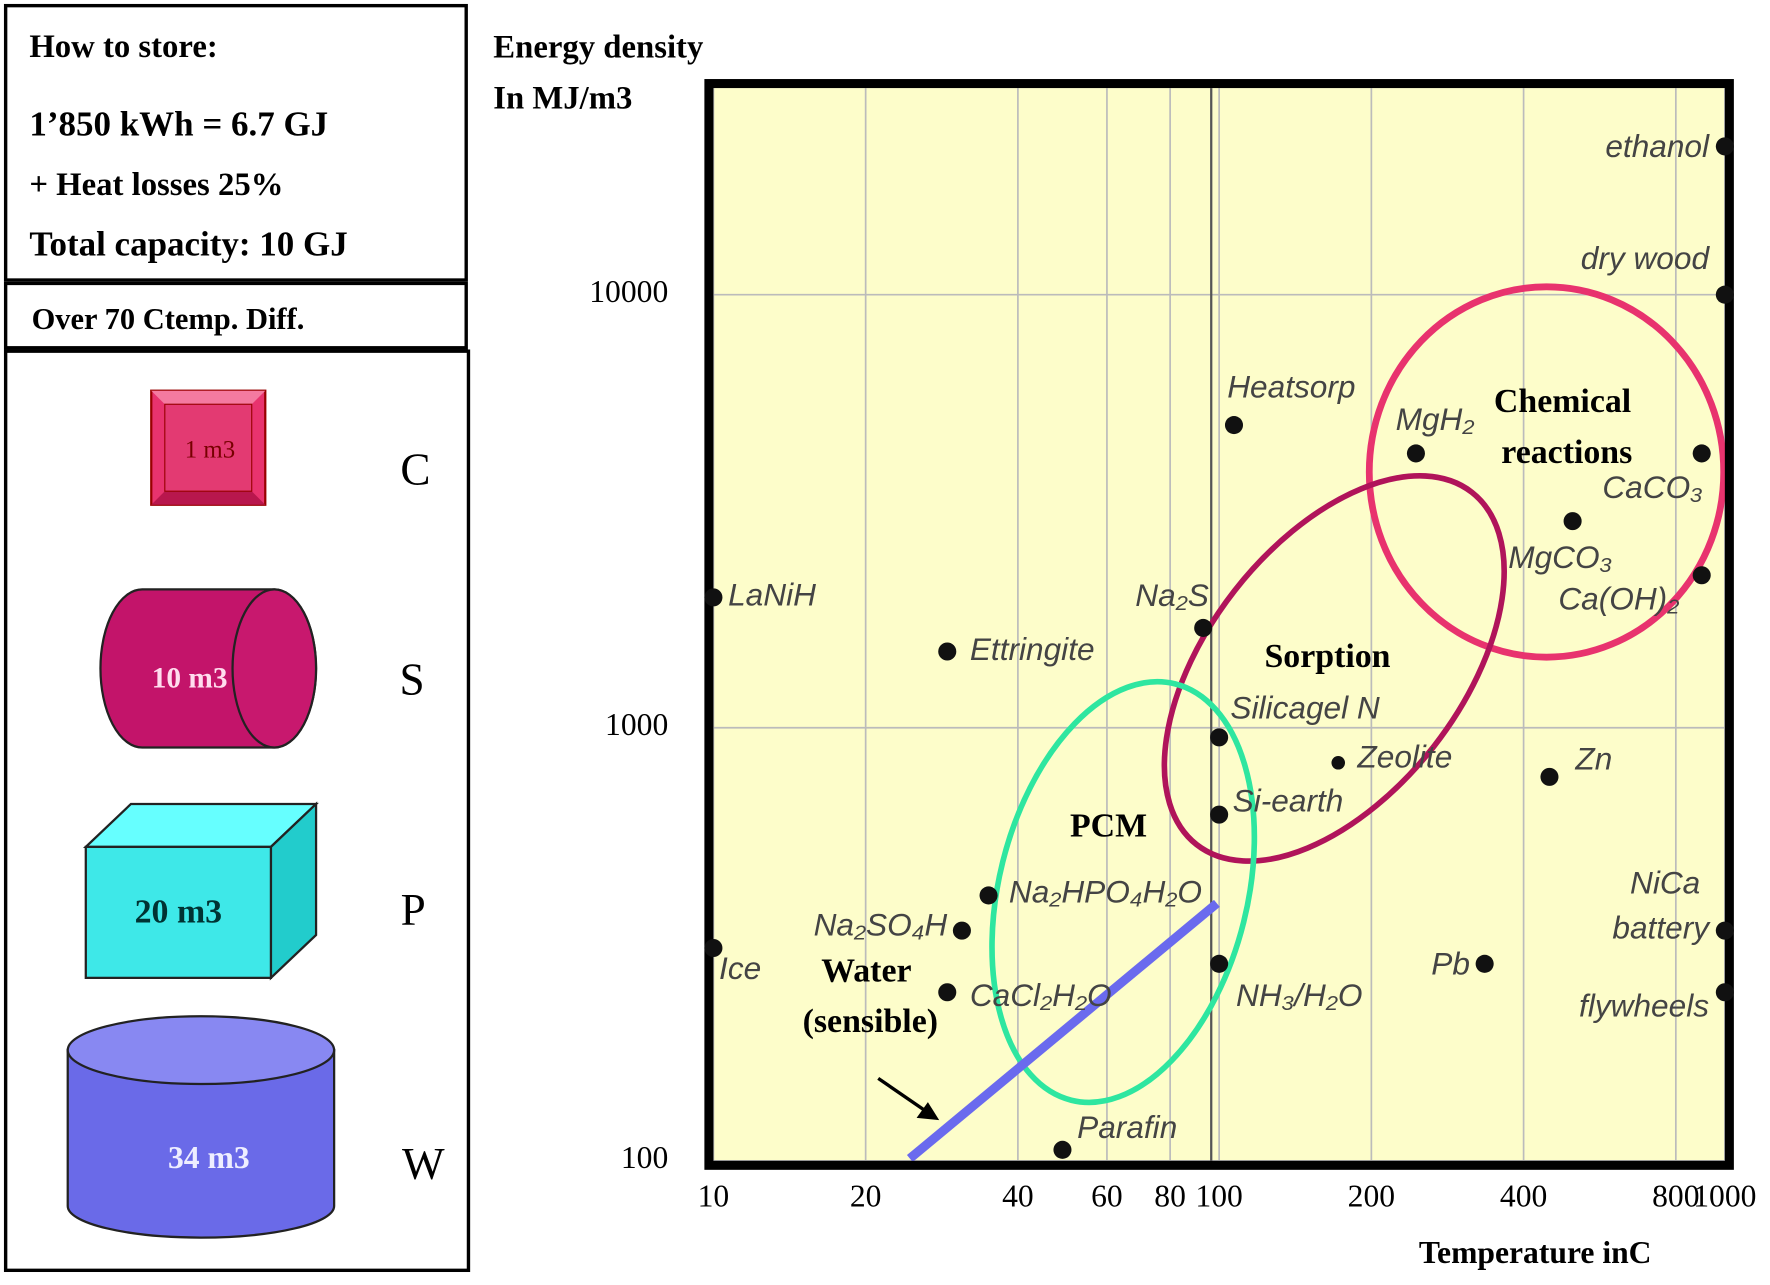  Describe the element at coordinates (1288, 801) in the screenshot. I see `point-label: Si-earth` at that location.